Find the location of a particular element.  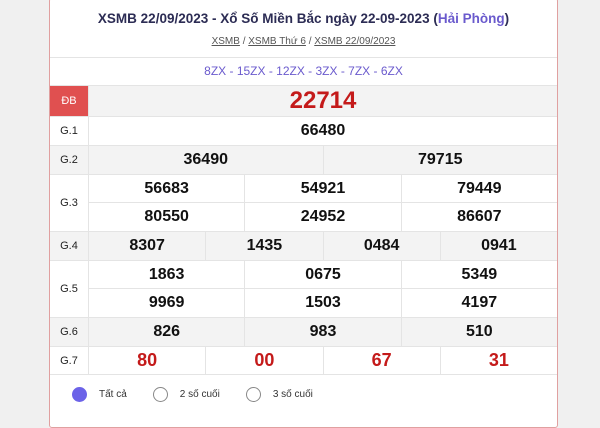

prize-value: 0675 is located at coordinates (322, 274).